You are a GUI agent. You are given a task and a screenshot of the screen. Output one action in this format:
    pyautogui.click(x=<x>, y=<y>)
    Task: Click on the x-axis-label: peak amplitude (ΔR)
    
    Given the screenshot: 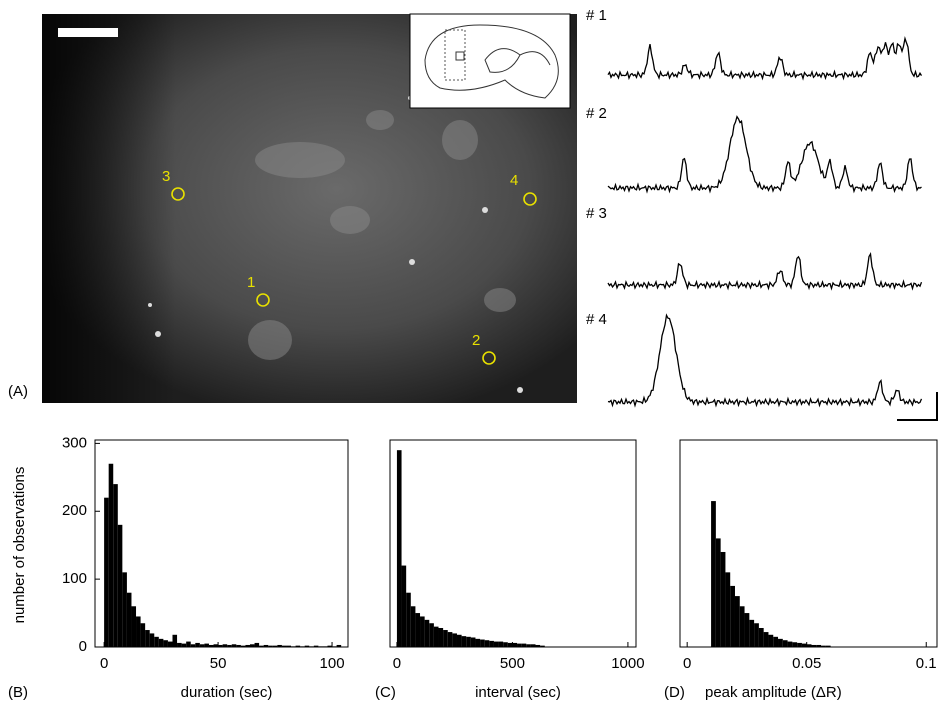 What is the action you would take?
    pyautogui.click(x=773, y=692)
    